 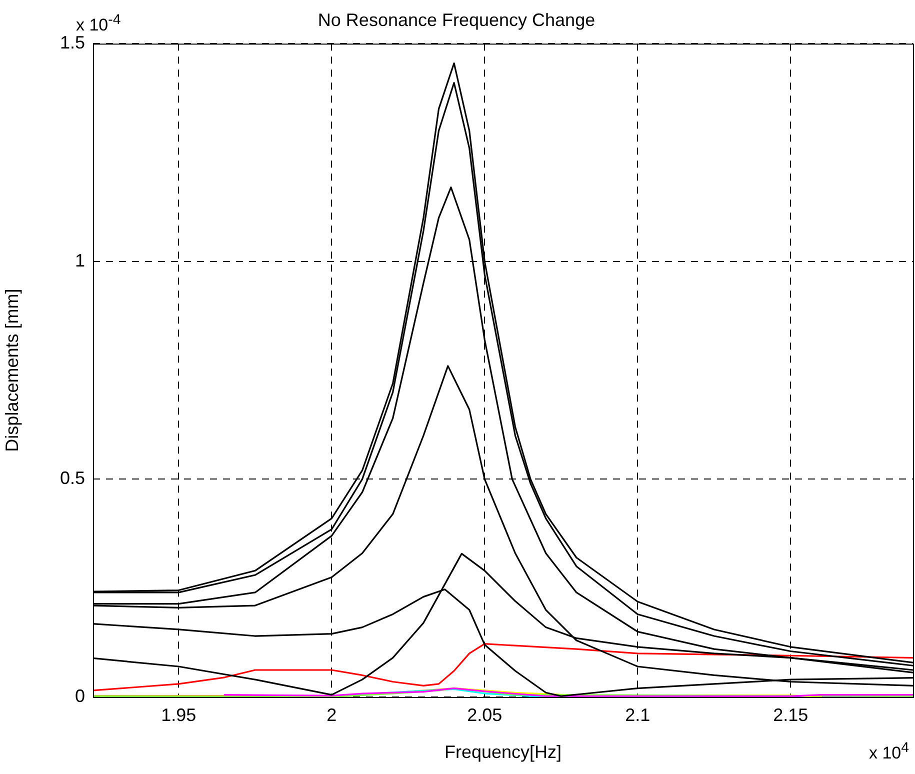 I want to click on y-tick-label: 0, so click(x=79, y=696).